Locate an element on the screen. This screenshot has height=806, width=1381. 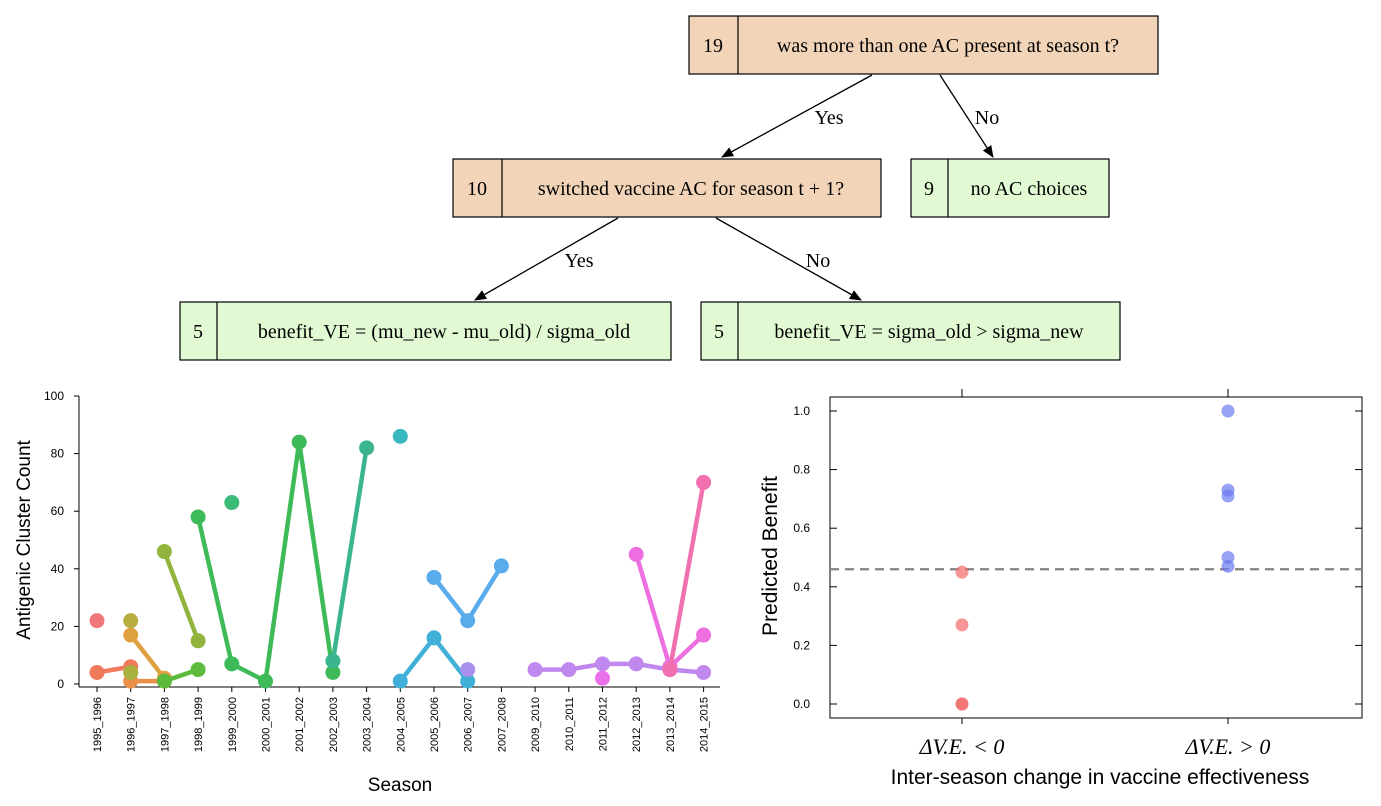
x-tick-label: 2012_2013 is located at coordinates (637, 724).